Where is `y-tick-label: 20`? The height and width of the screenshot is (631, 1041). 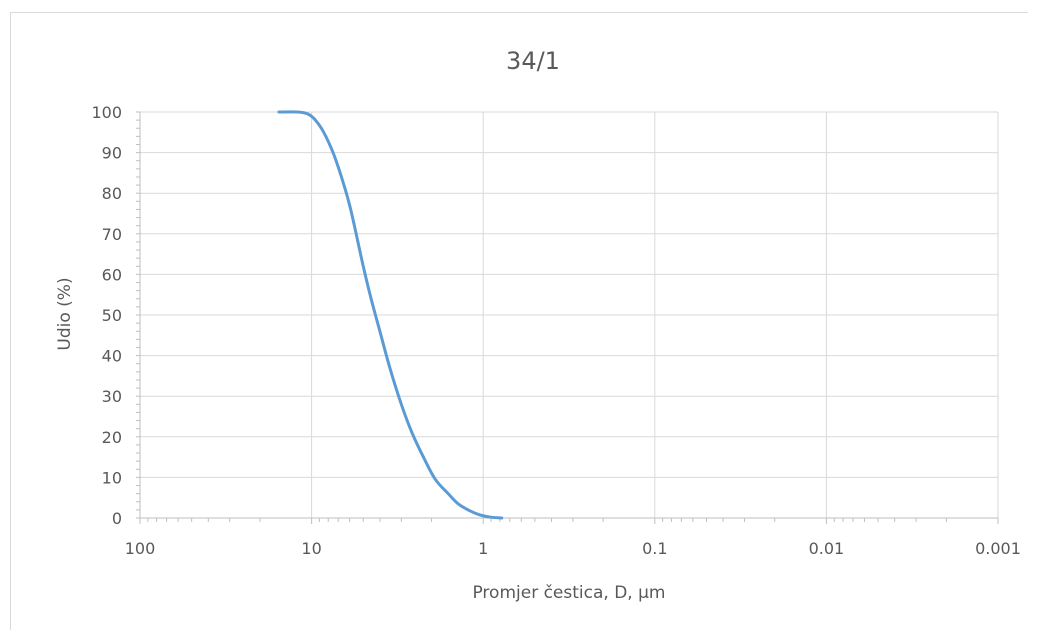
y-tick-label: 20 is located at coordinates (112, 437).